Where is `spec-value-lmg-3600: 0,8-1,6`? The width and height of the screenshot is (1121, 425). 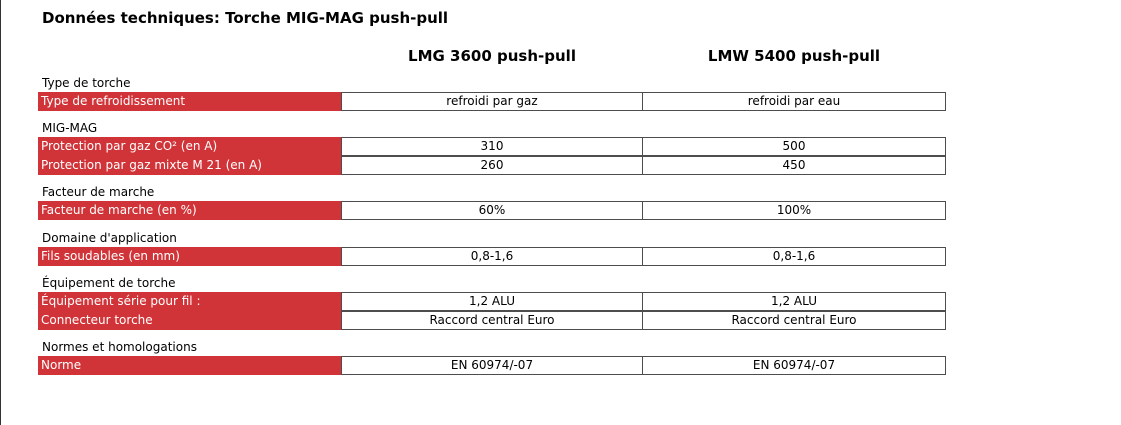 spec-value-lmg-3600: 0,8-1,6 is located at coordinates (492, 256).